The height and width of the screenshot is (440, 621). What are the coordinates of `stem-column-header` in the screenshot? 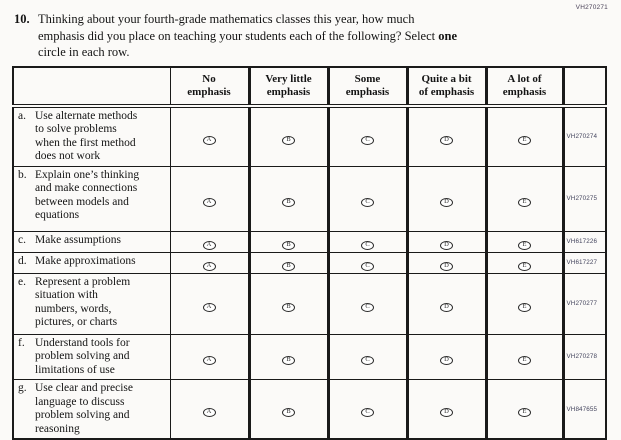 It's located at (91, 87).